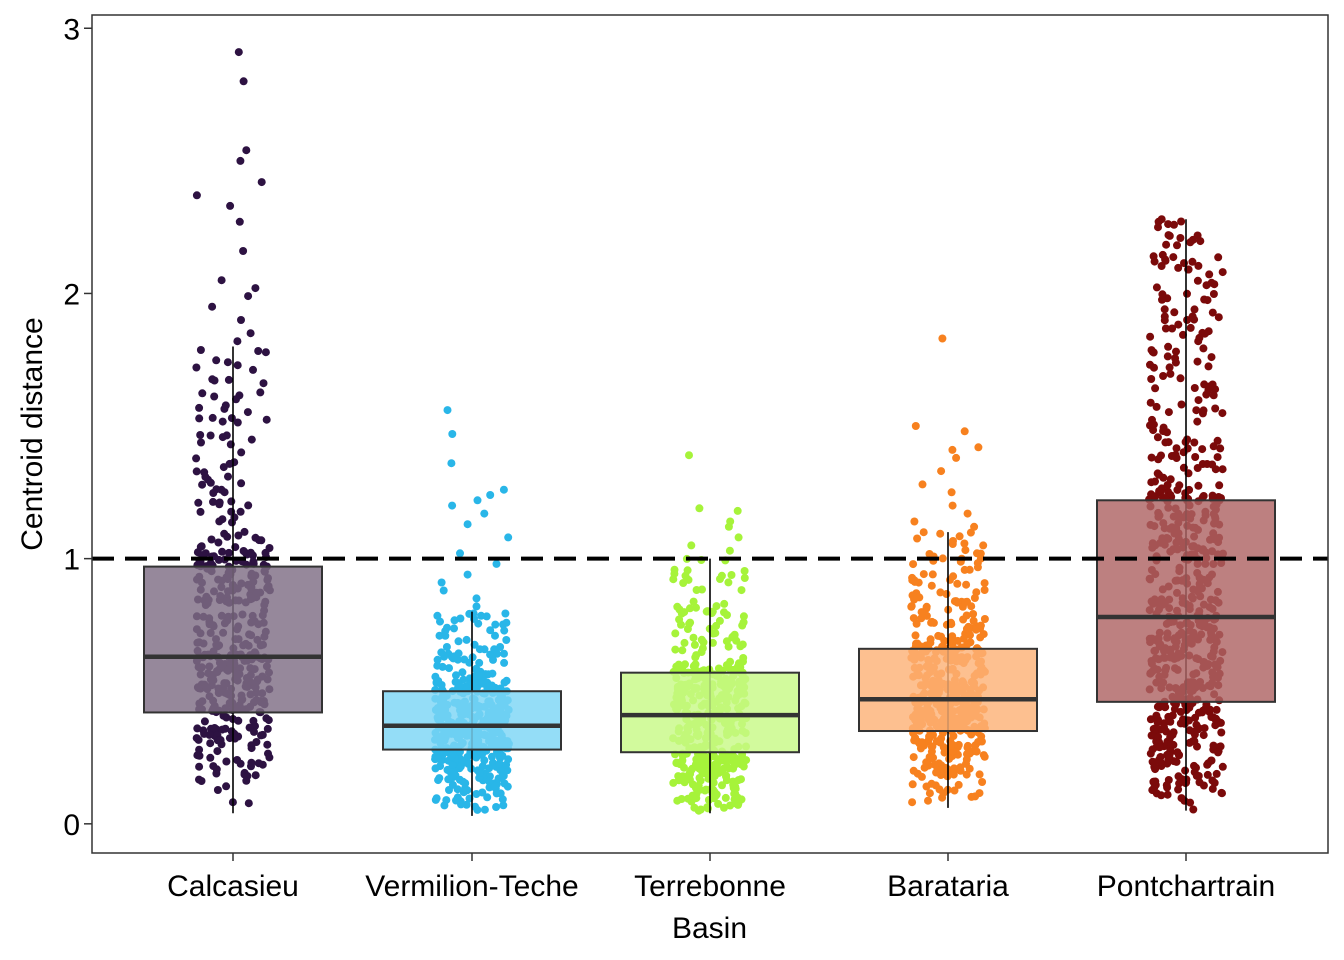 The width and height of the screenshot is (1344, 960). I want to click on x-tick-label: Barataria, so click(948, 886).